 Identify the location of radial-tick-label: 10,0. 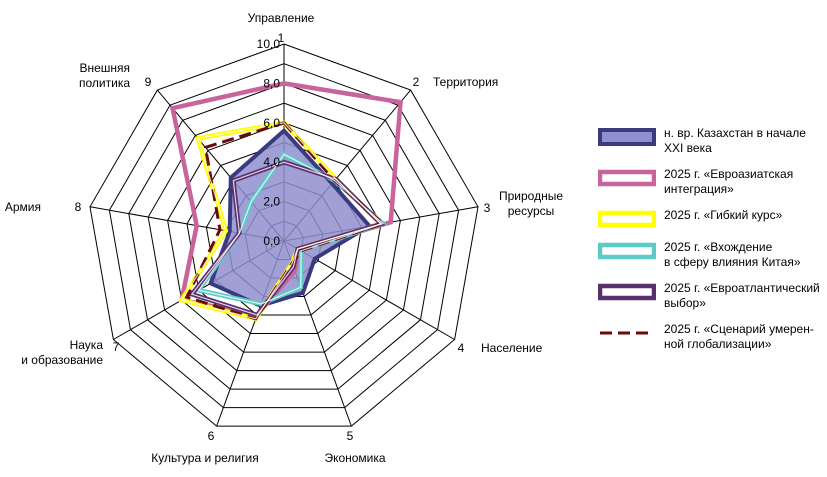
(269, 44).